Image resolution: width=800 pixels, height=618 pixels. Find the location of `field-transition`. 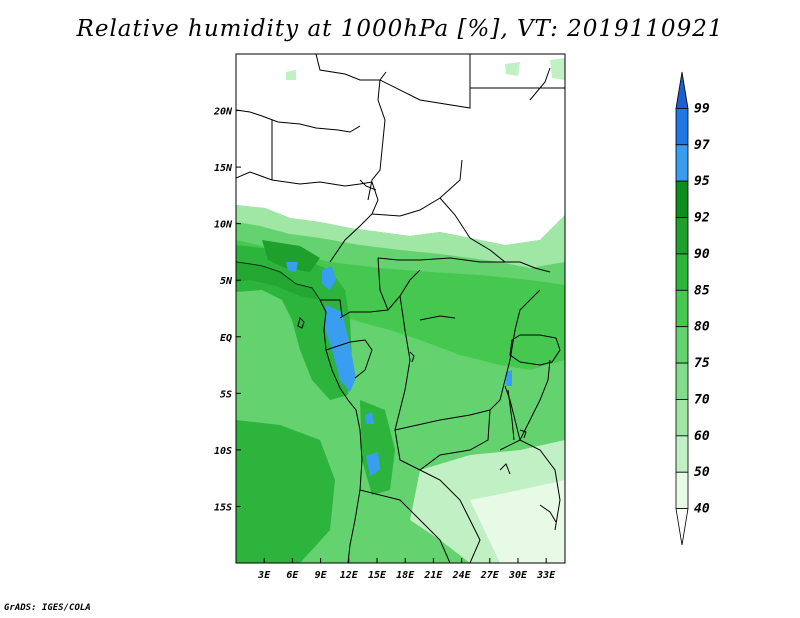

field-transition is located at coordinates (400, 236).